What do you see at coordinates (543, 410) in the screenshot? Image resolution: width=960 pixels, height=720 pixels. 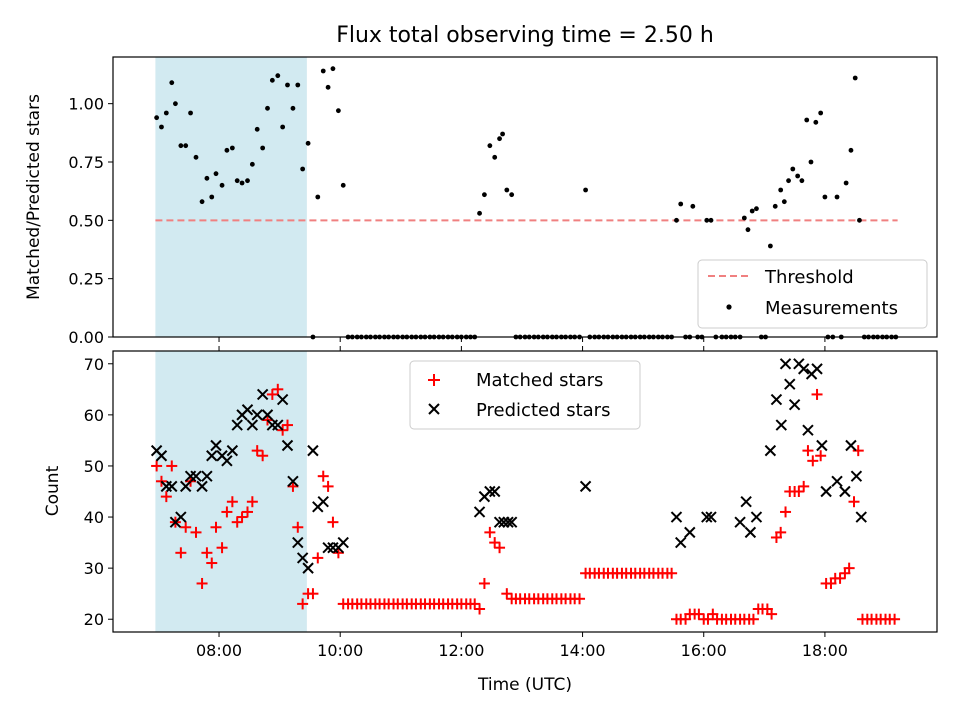 I see `legend-predicted-label: Predicted stars` at bounding box center [543, 410].